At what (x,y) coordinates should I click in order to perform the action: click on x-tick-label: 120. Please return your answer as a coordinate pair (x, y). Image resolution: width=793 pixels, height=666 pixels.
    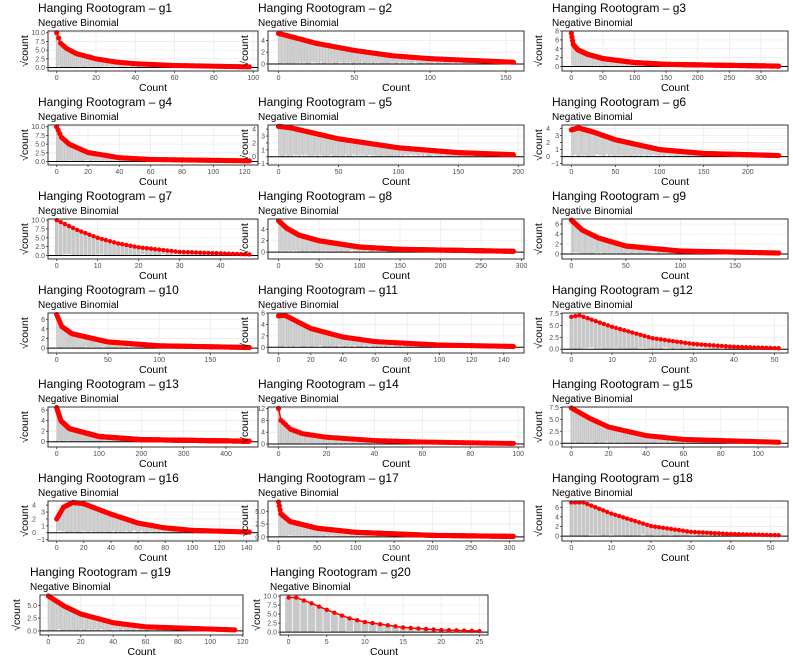
    Looking at the image, I should click on (472, 360).